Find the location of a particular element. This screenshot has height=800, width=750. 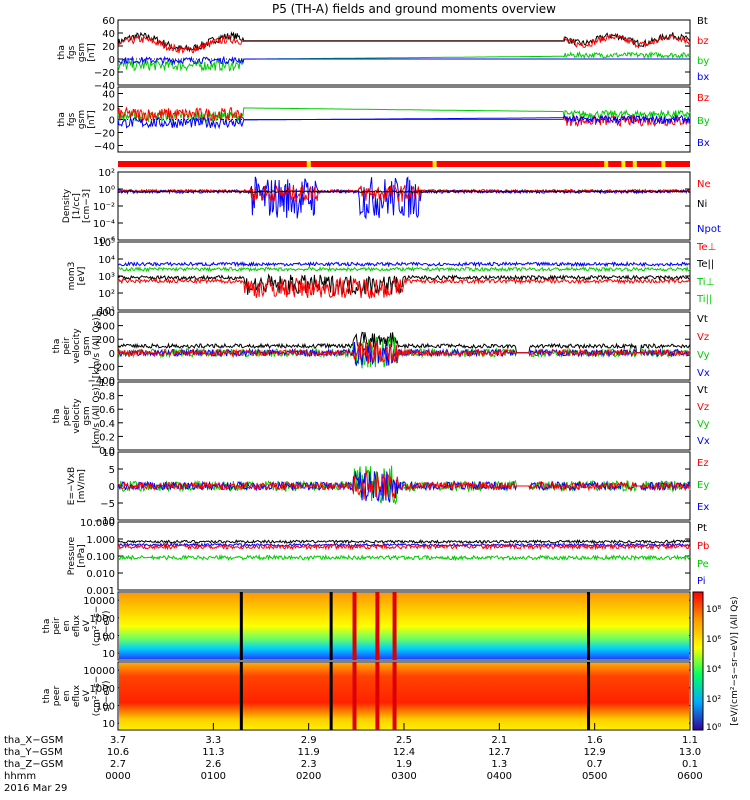

y-tick-label: 10.000 is located at coordinates (97, 523).